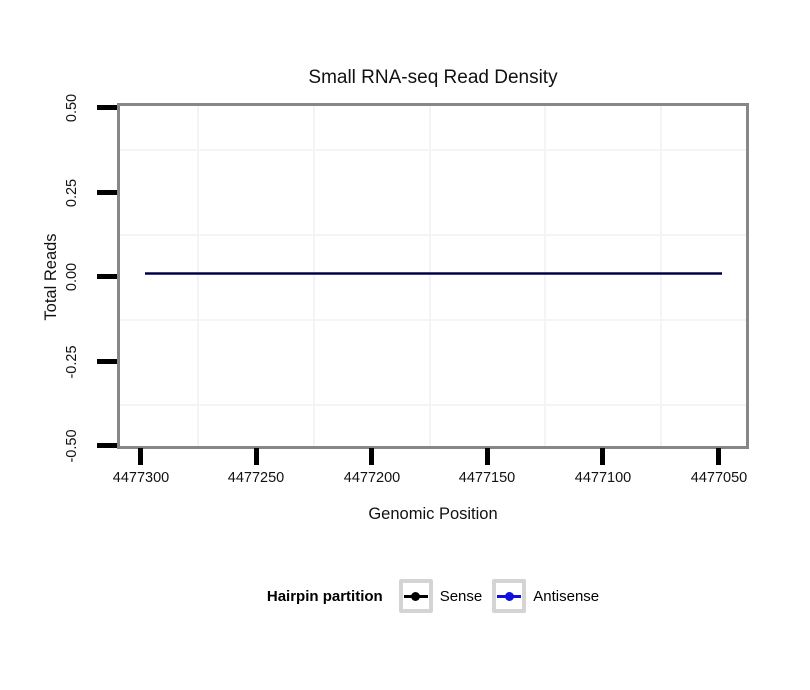 The image size is (810, 690). I want to click on data-line-sense-antisense, so click(433, 273).